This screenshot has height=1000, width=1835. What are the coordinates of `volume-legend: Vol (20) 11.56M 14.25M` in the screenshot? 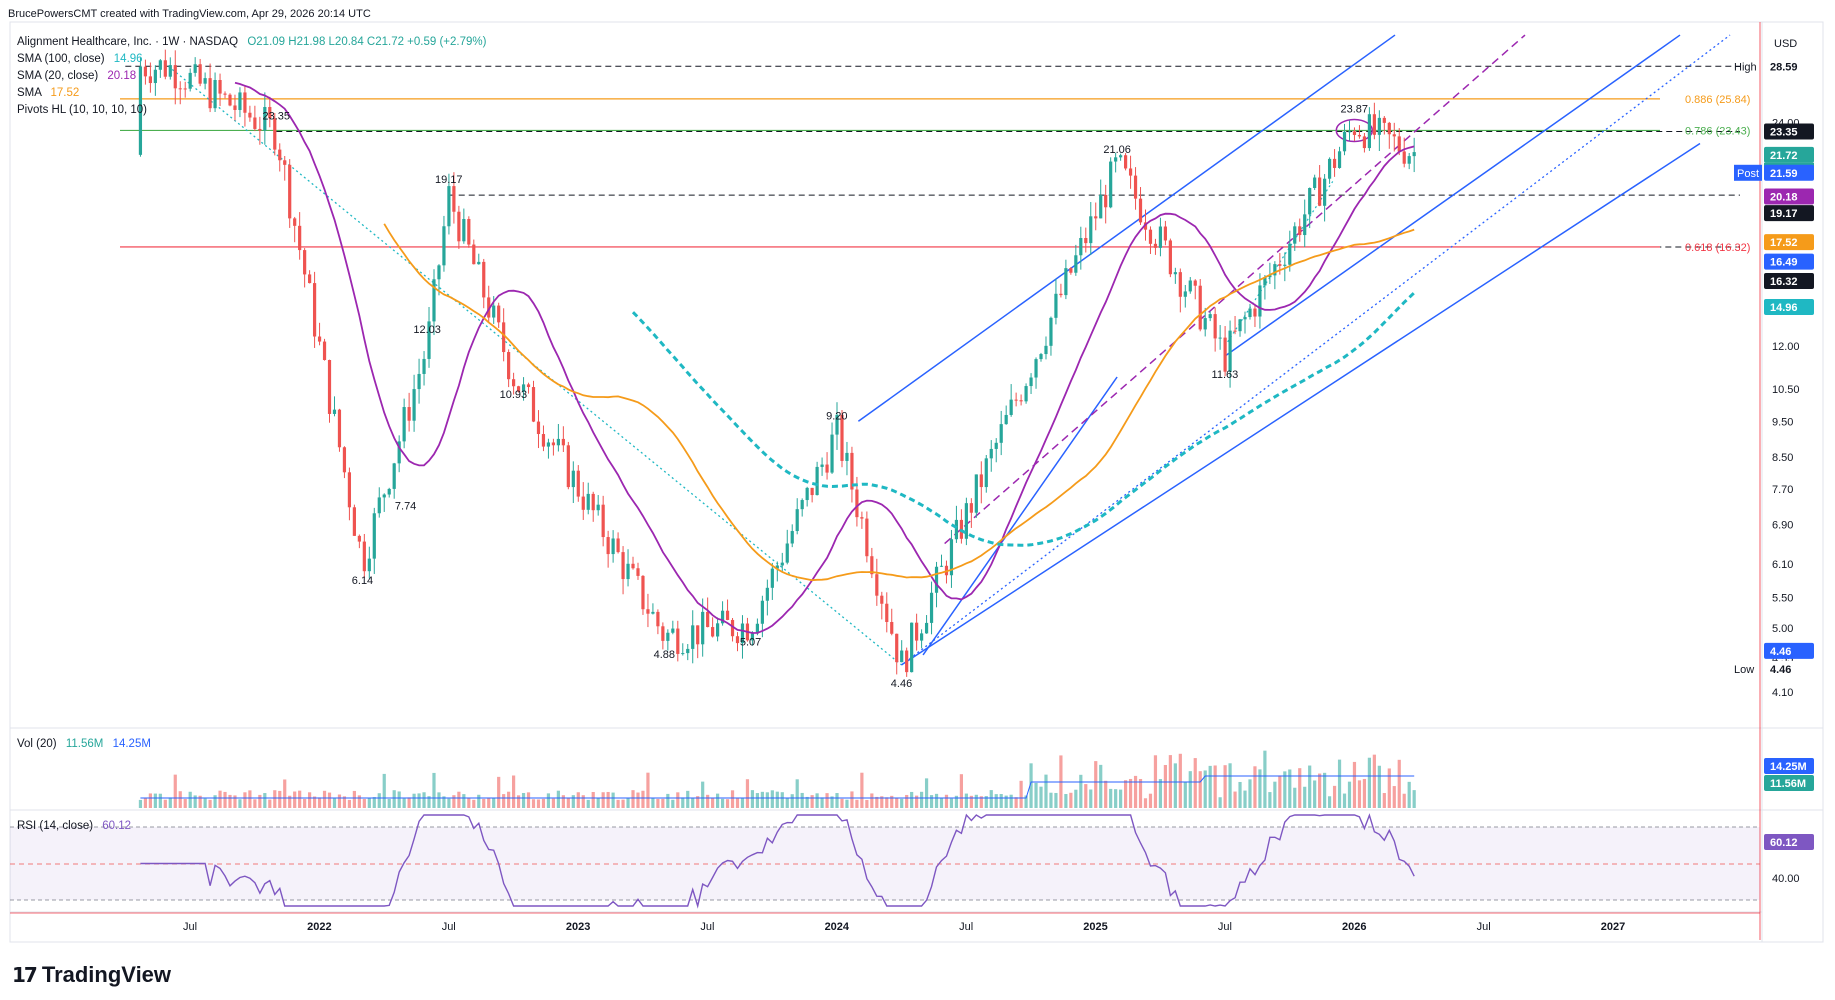 It's located at (84, 744).